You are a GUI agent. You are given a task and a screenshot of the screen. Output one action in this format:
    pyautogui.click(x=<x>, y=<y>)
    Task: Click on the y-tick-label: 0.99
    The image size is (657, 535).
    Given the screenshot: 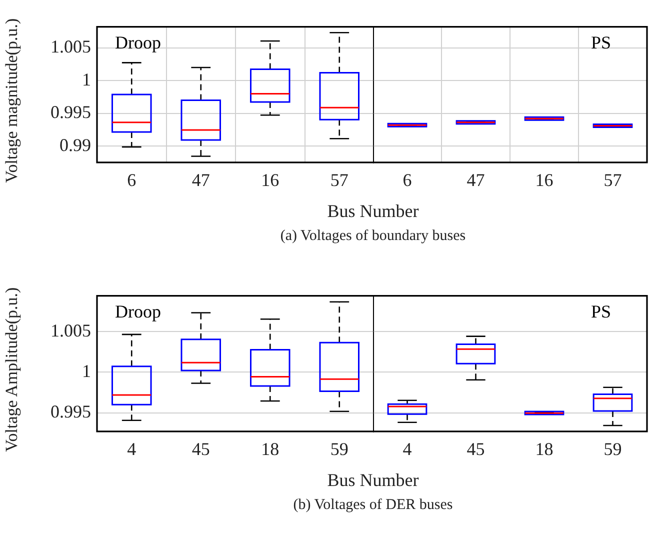 What is the action you would take?
    pyautogui.click(x=75, y=144)
    